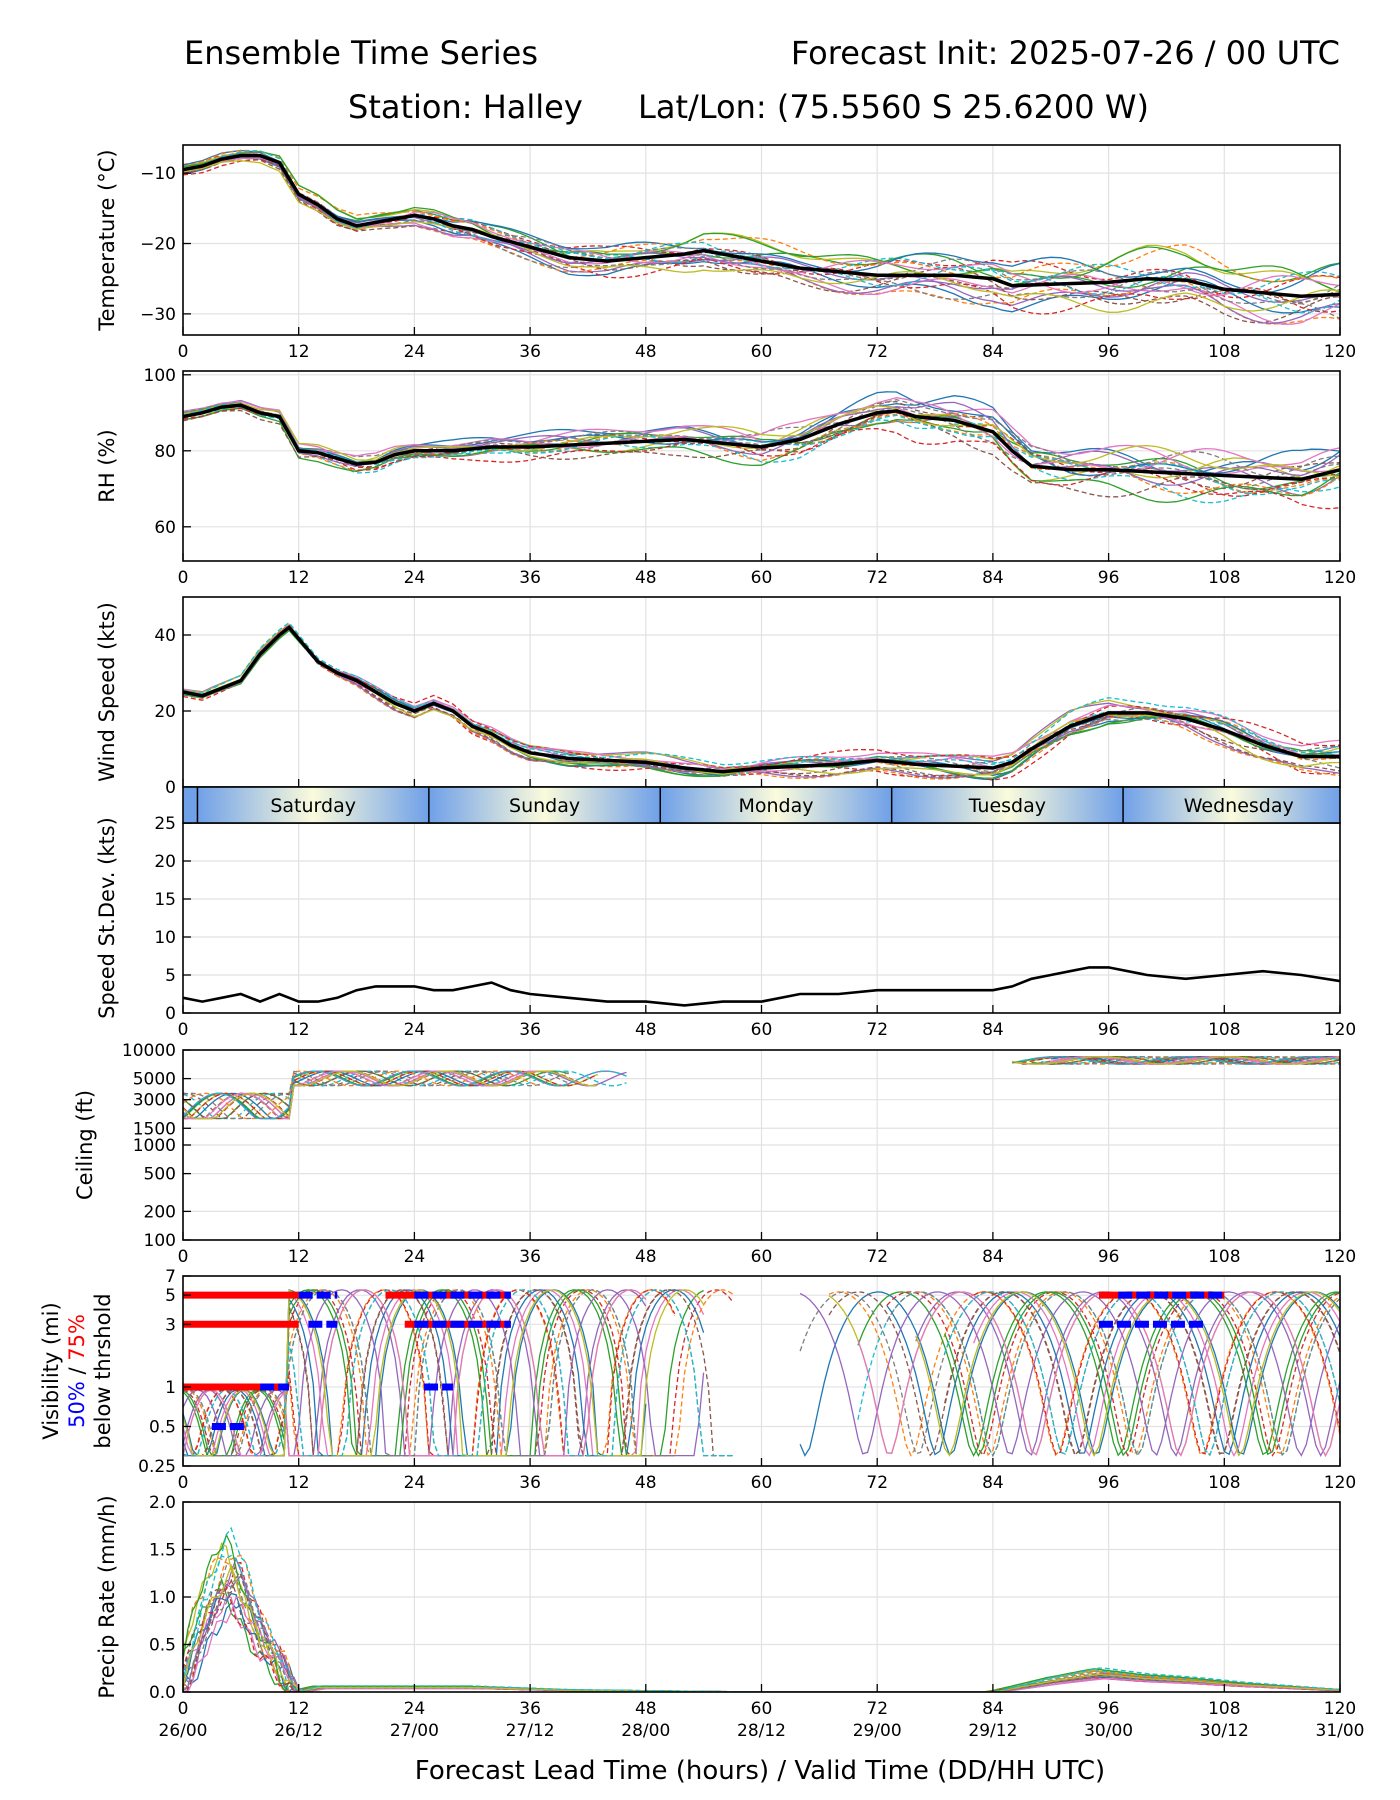 The image size is (1400, 1800). I want to click on figure-title: Ensemble Time Series, so click(361, 53).